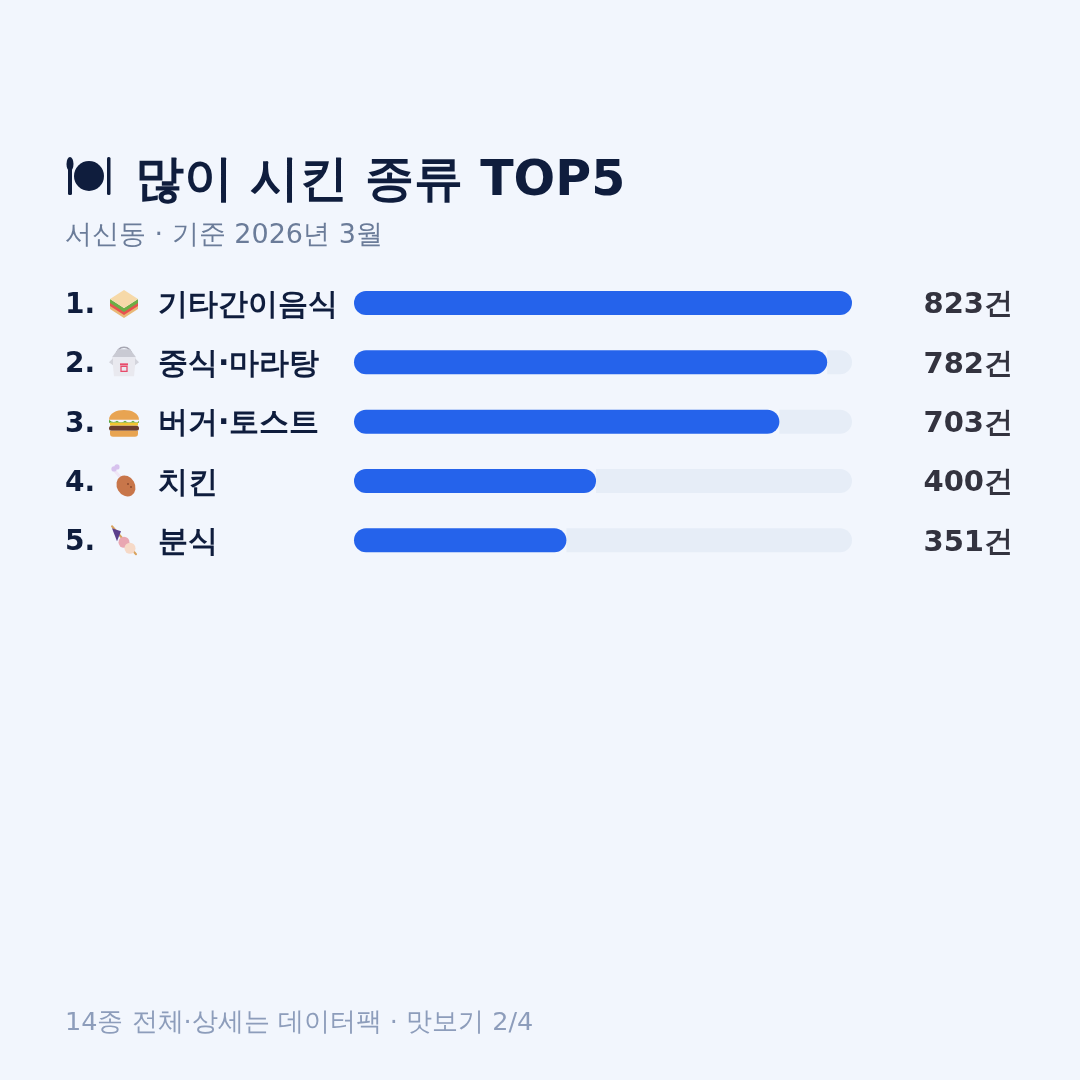 This screenshot has width=1080, height=1080. Describe the element at coordinates (239, 422) in the screenshot. I see `y-tick-label: 버거·토스트` at that location.